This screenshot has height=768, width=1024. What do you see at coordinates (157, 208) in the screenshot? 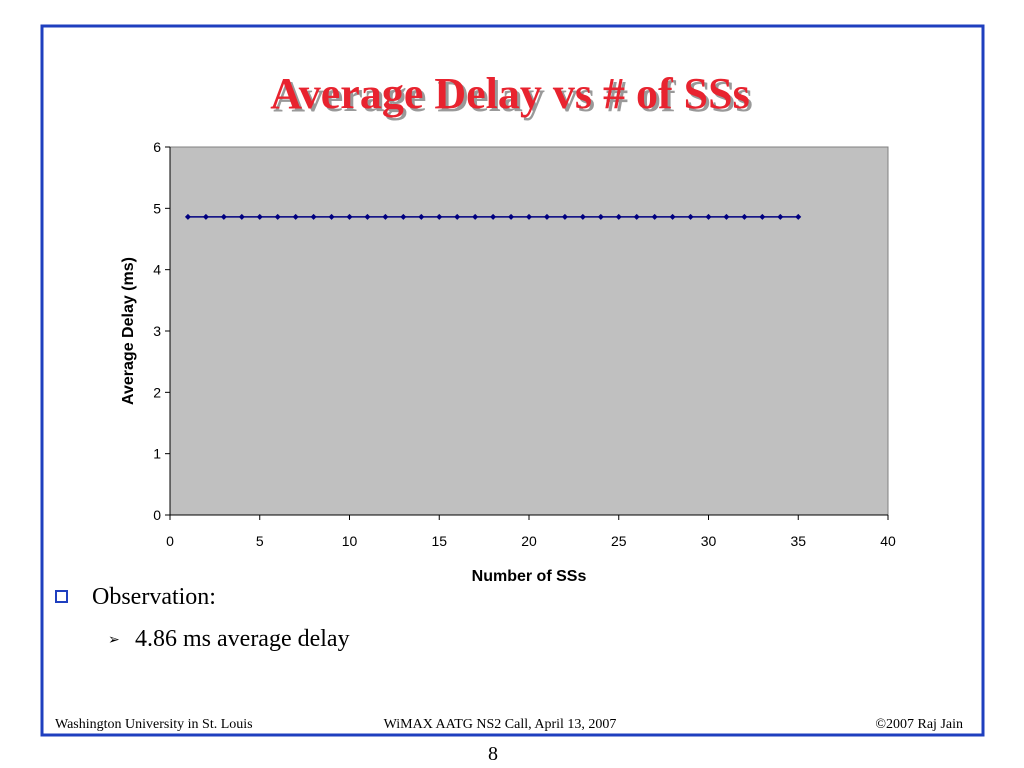
I see `y-tick-label: 5` at bounding box center [157, 208].